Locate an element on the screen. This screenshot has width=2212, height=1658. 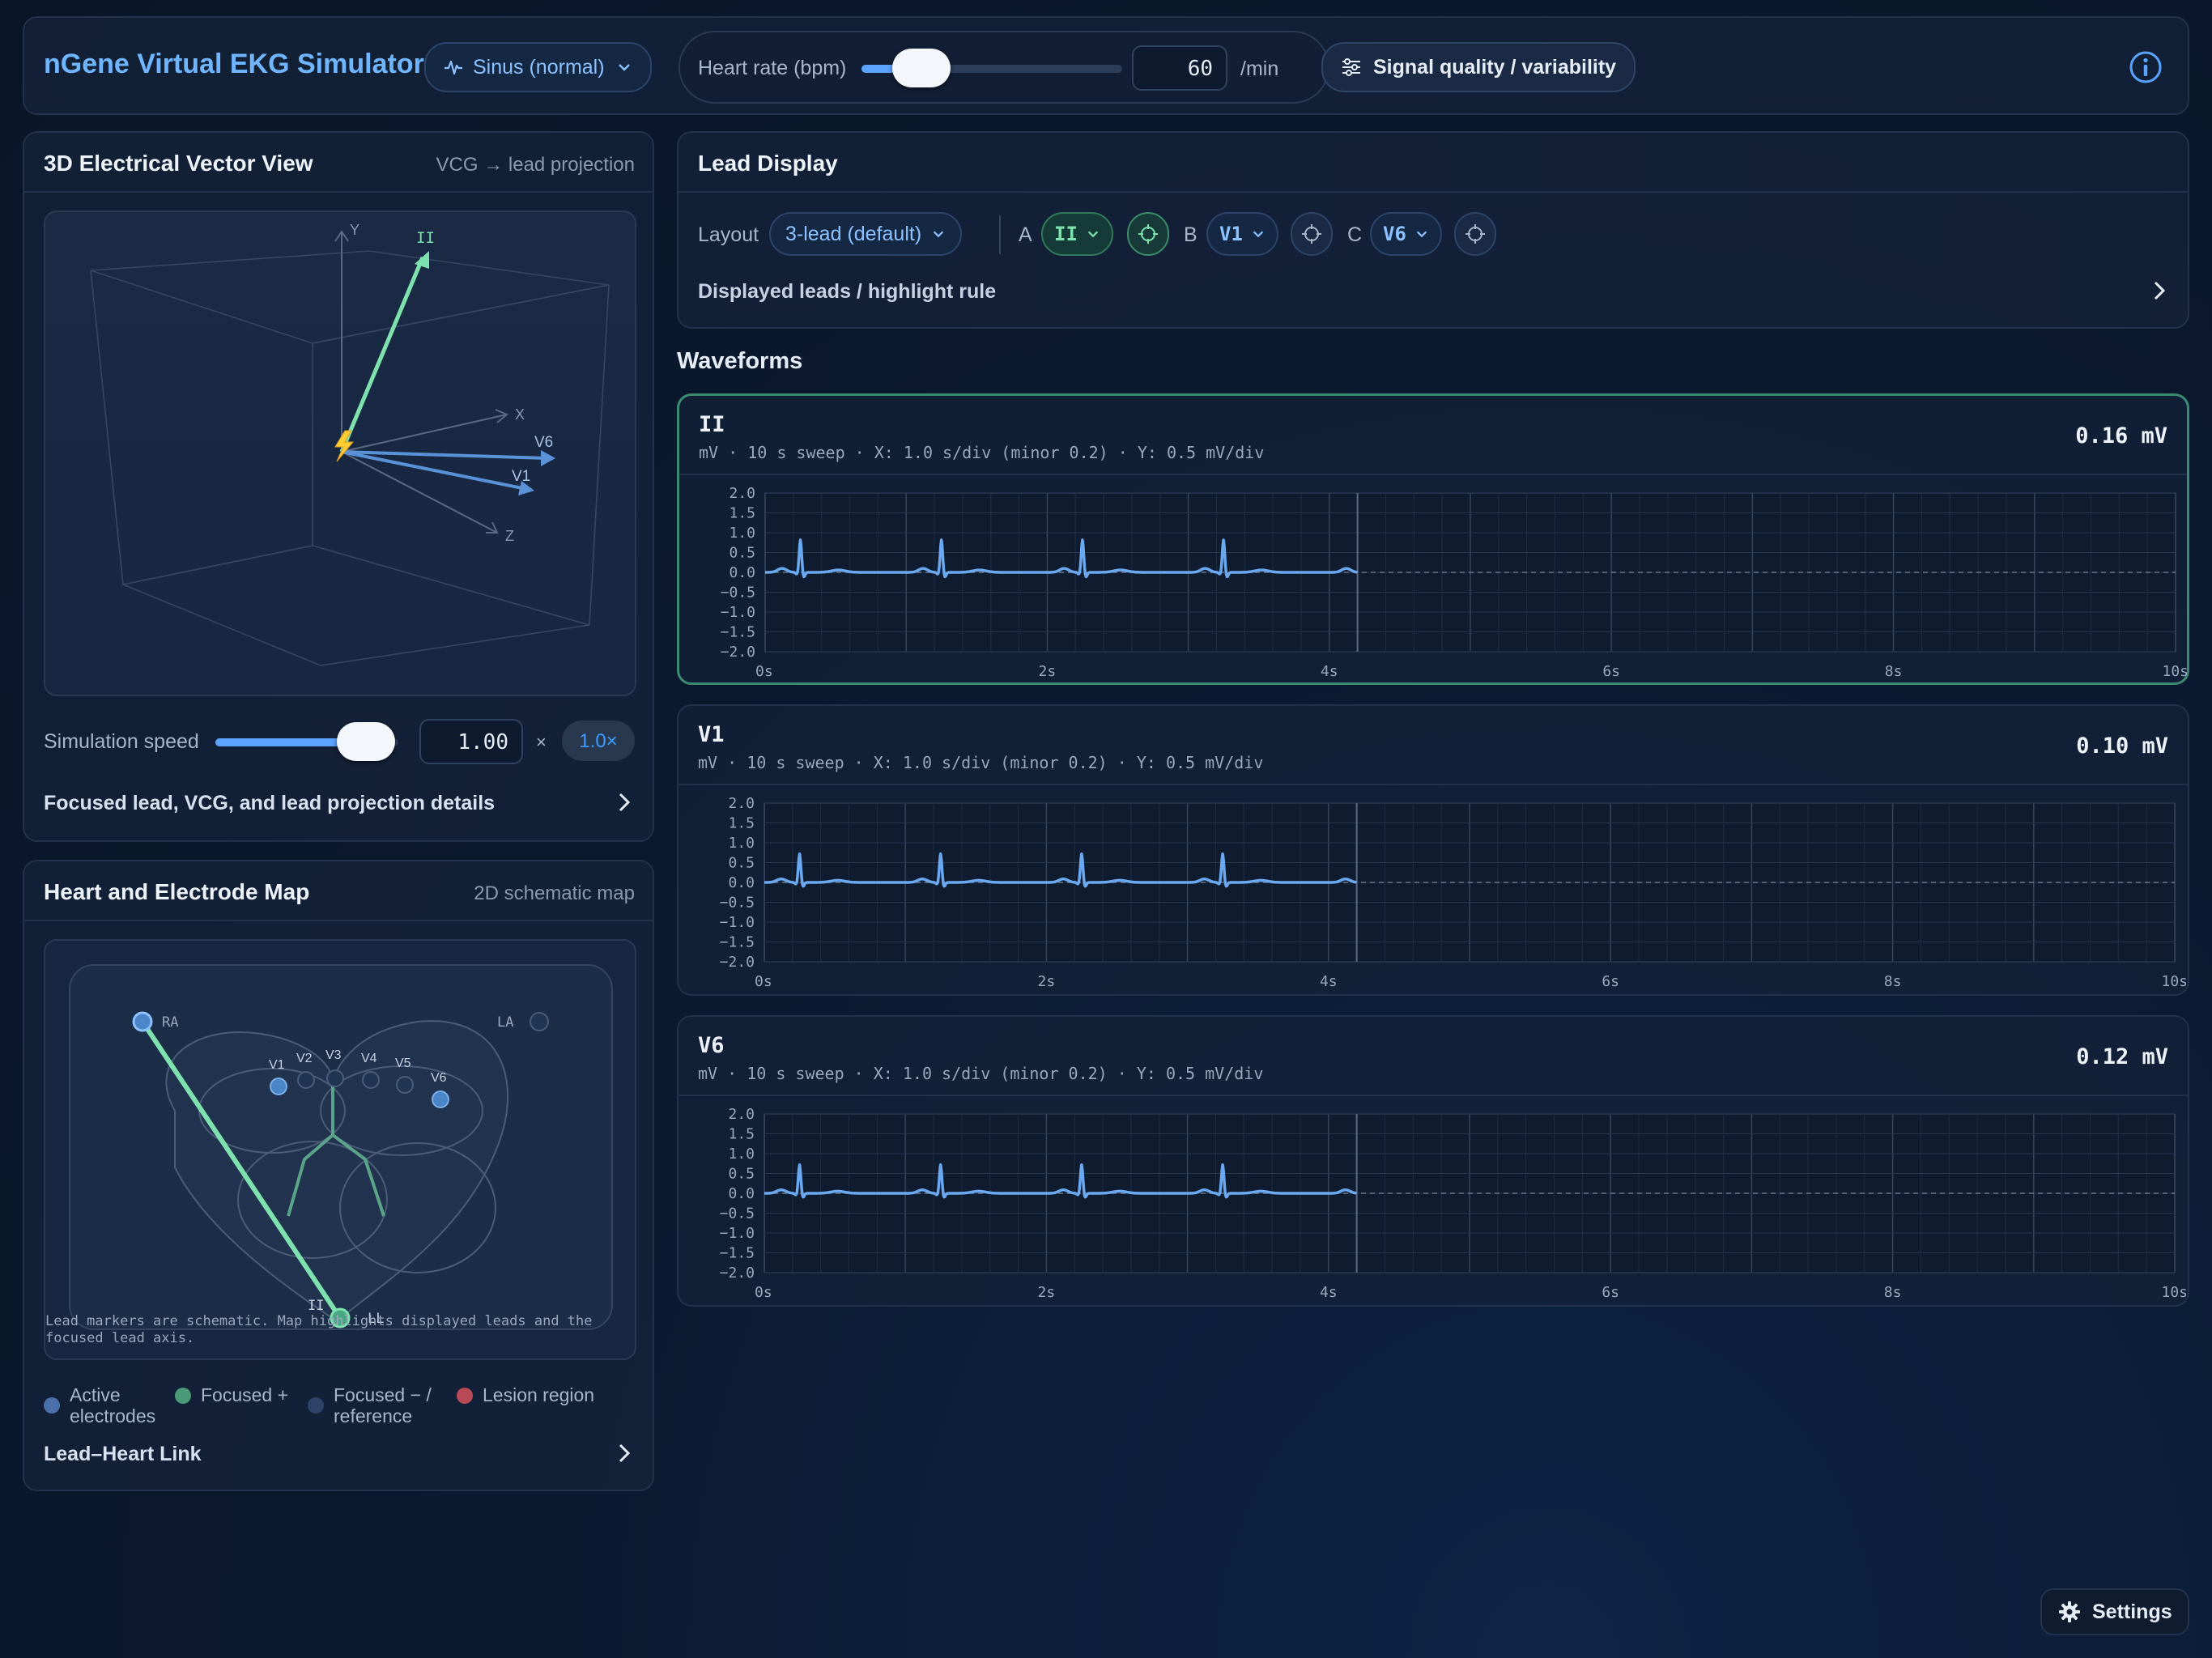
electrode-v4 is located at coordinates (371, 1080).